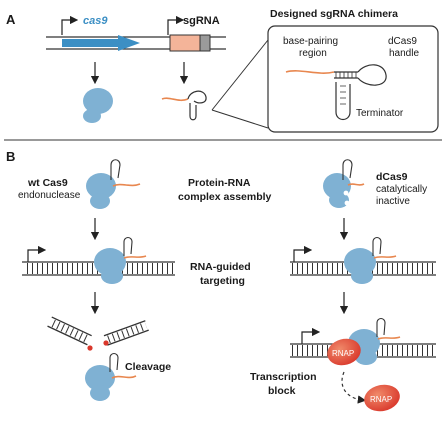  I want to click on dcas9-label: dCas9, so click(392, 177).